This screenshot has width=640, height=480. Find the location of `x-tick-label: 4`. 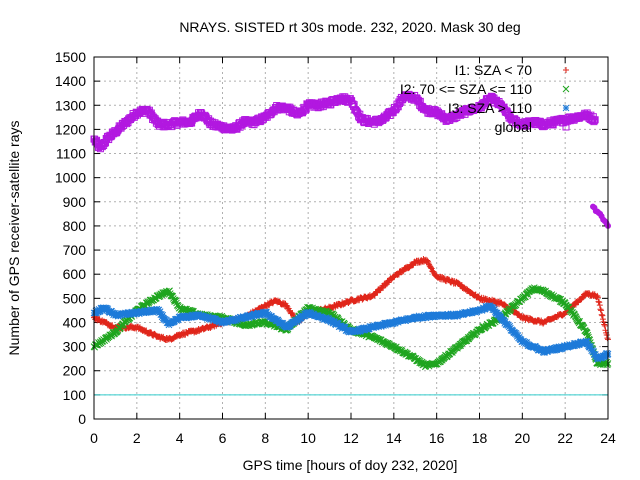

x-tick-label: 4 is located at coordinates (180, 438).